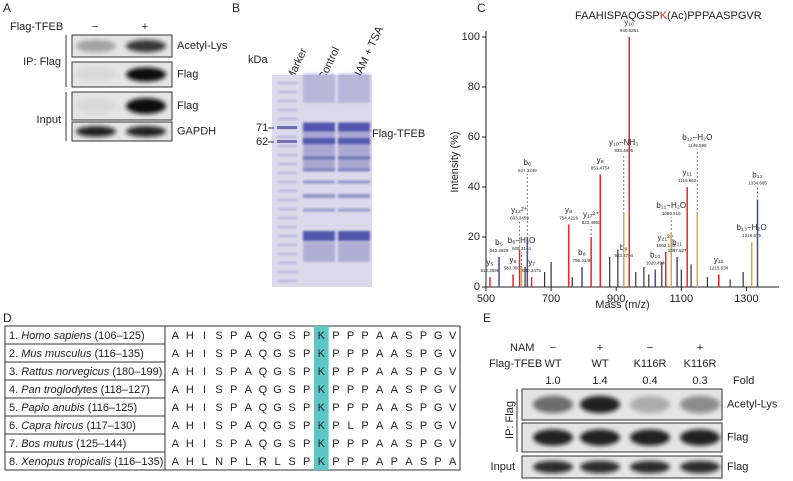 The image size is (793, 481). What do you see at coordinates (474, 237) in the screenshot?
I see `y-tick-label: 20` at bounding box center [474, 237].